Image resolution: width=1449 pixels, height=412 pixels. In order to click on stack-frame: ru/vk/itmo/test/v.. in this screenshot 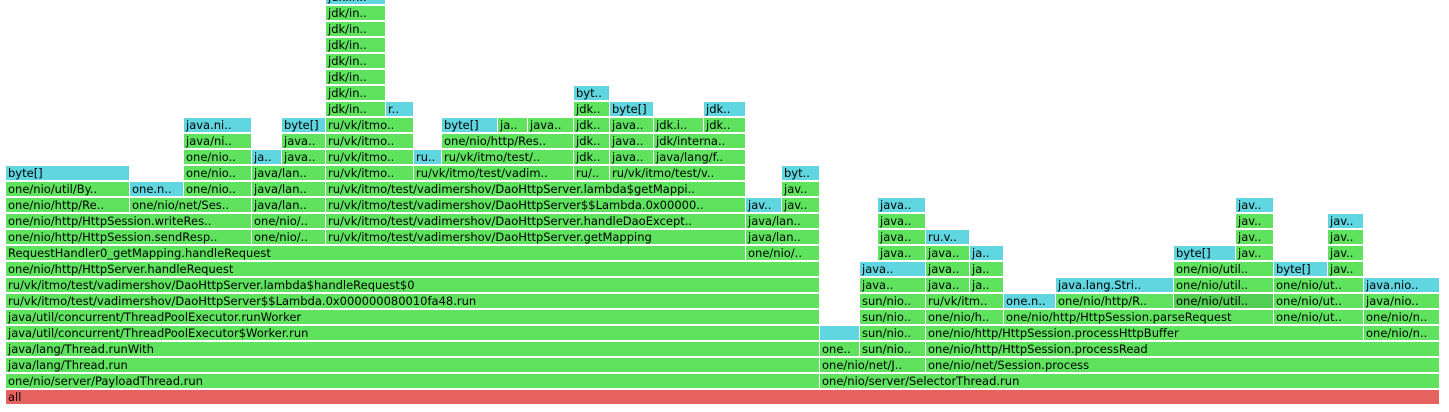, I will do `click(678, 173)`.